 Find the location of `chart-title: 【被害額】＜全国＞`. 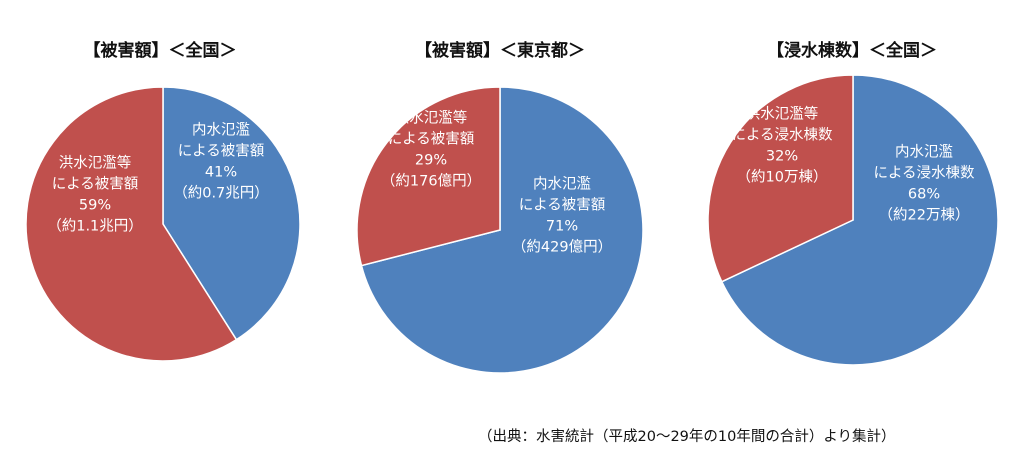

chart-title: 【被害額】＜全国＞ is located at coordinates (160, 51).